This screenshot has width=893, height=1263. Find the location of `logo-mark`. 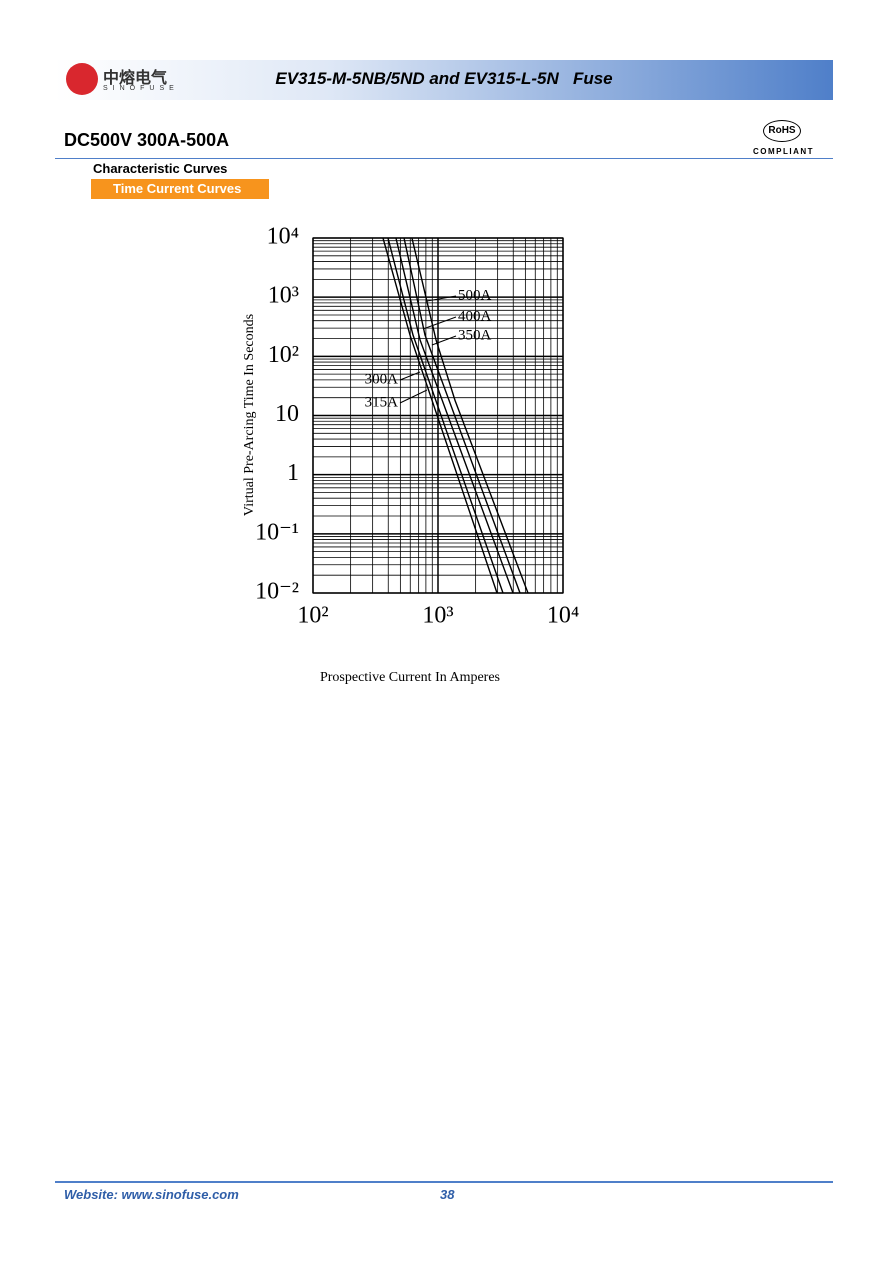

logo-mark is located at coordinates (82, 79).